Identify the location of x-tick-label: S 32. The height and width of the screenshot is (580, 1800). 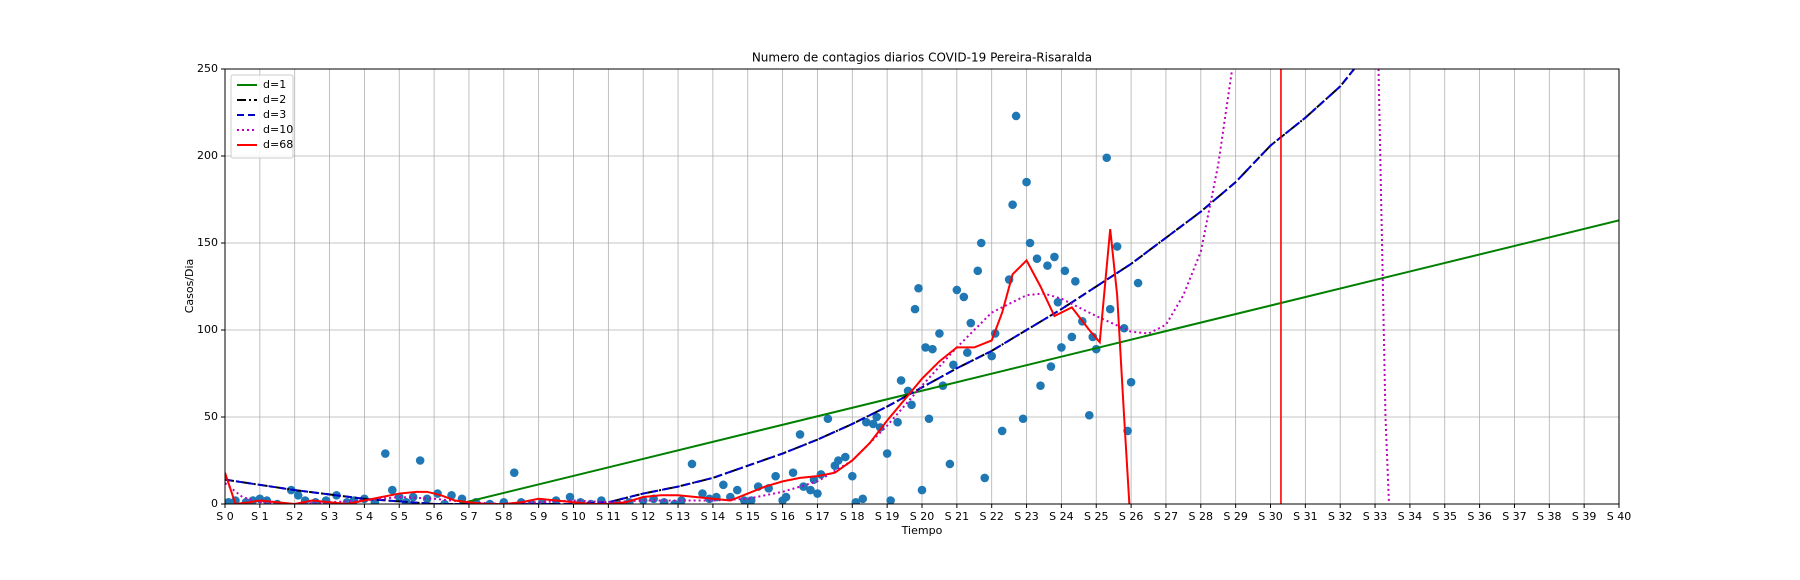
(1340, 516).